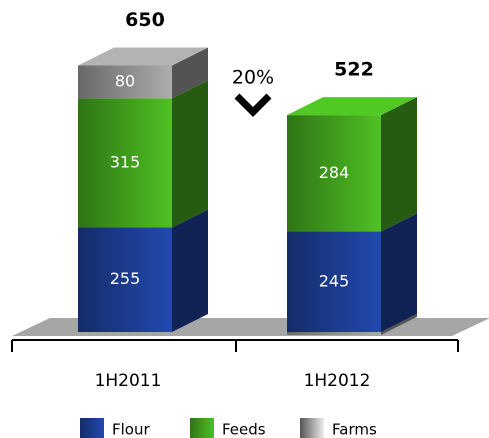 The width and height of the screenshot is (489, 438). I want to click on x-tick-label: 1H2011, so click(128, 381).